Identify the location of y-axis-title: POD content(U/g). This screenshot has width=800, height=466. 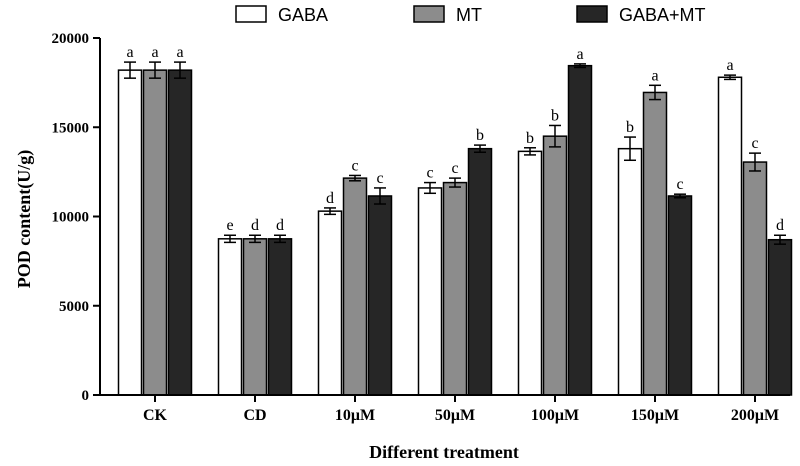
(24, 219).